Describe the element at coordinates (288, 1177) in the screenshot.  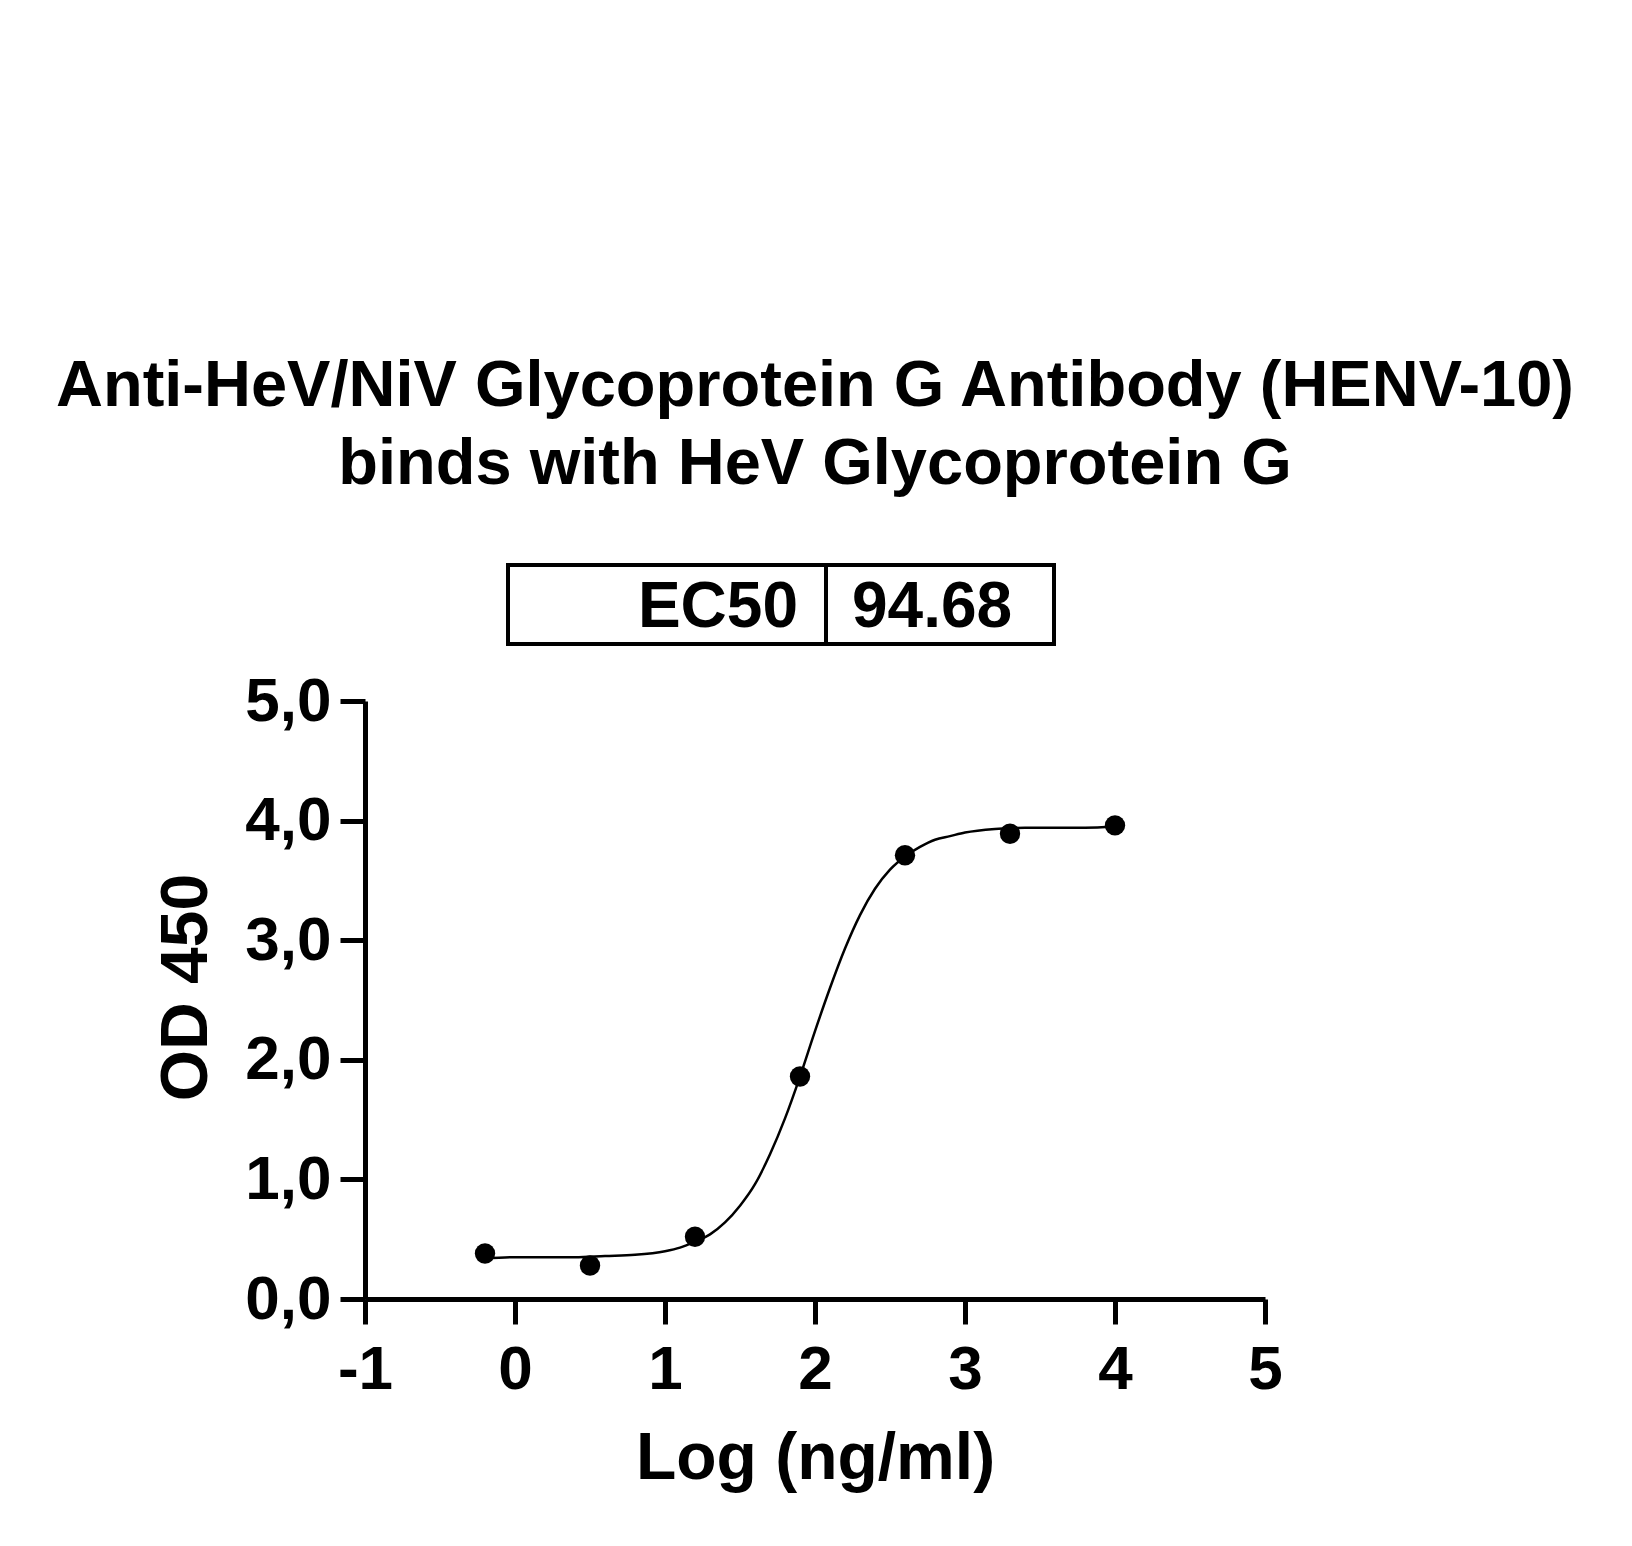
I see `y-tick-label: 1,0` at that location.